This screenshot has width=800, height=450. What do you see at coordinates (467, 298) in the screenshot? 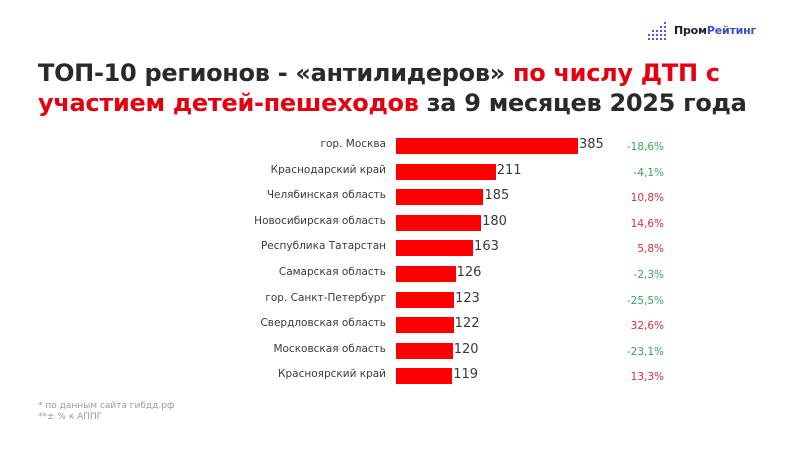
I see `bar-value: 123` at bounding box center [467, 298].